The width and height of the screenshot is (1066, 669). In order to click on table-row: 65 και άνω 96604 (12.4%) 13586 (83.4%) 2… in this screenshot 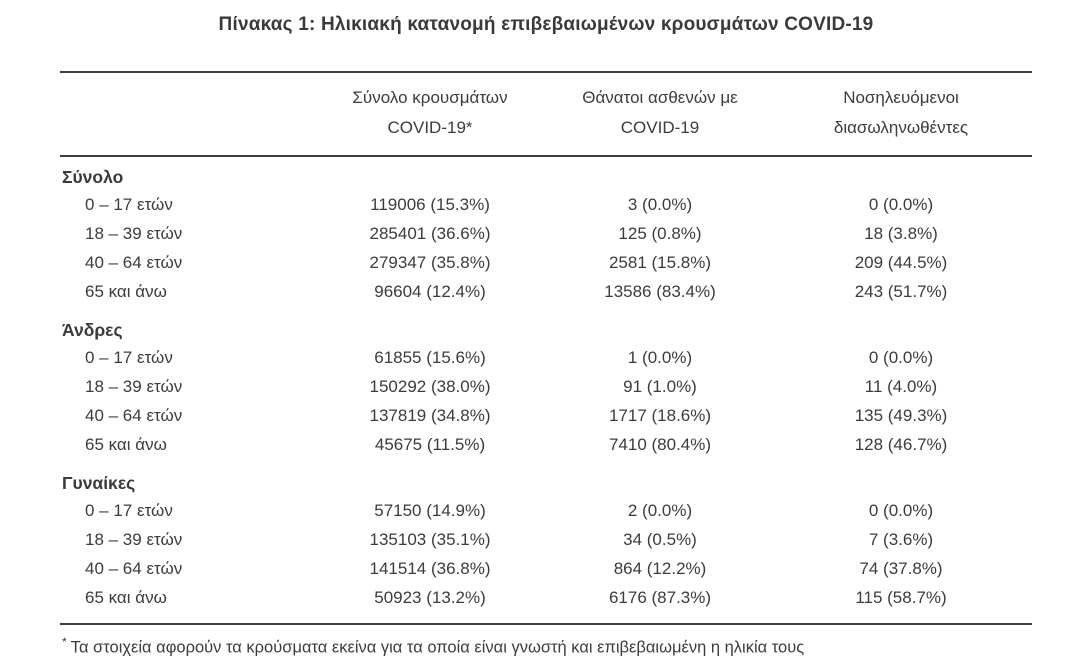, I will do `click(546, 292)`.